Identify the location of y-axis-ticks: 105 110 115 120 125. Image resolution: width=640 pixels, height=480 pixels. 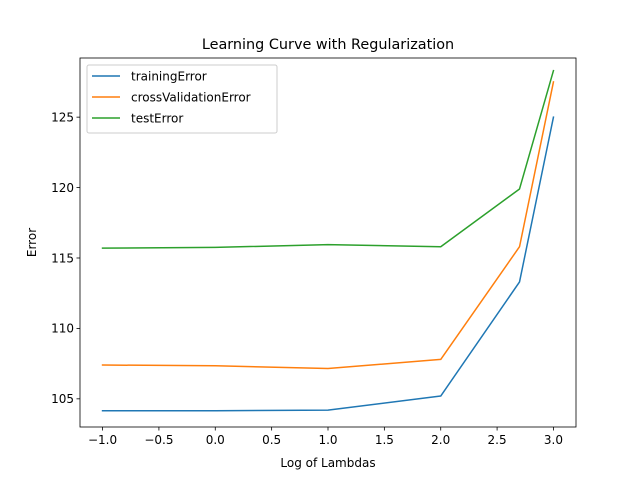
(65, 258).